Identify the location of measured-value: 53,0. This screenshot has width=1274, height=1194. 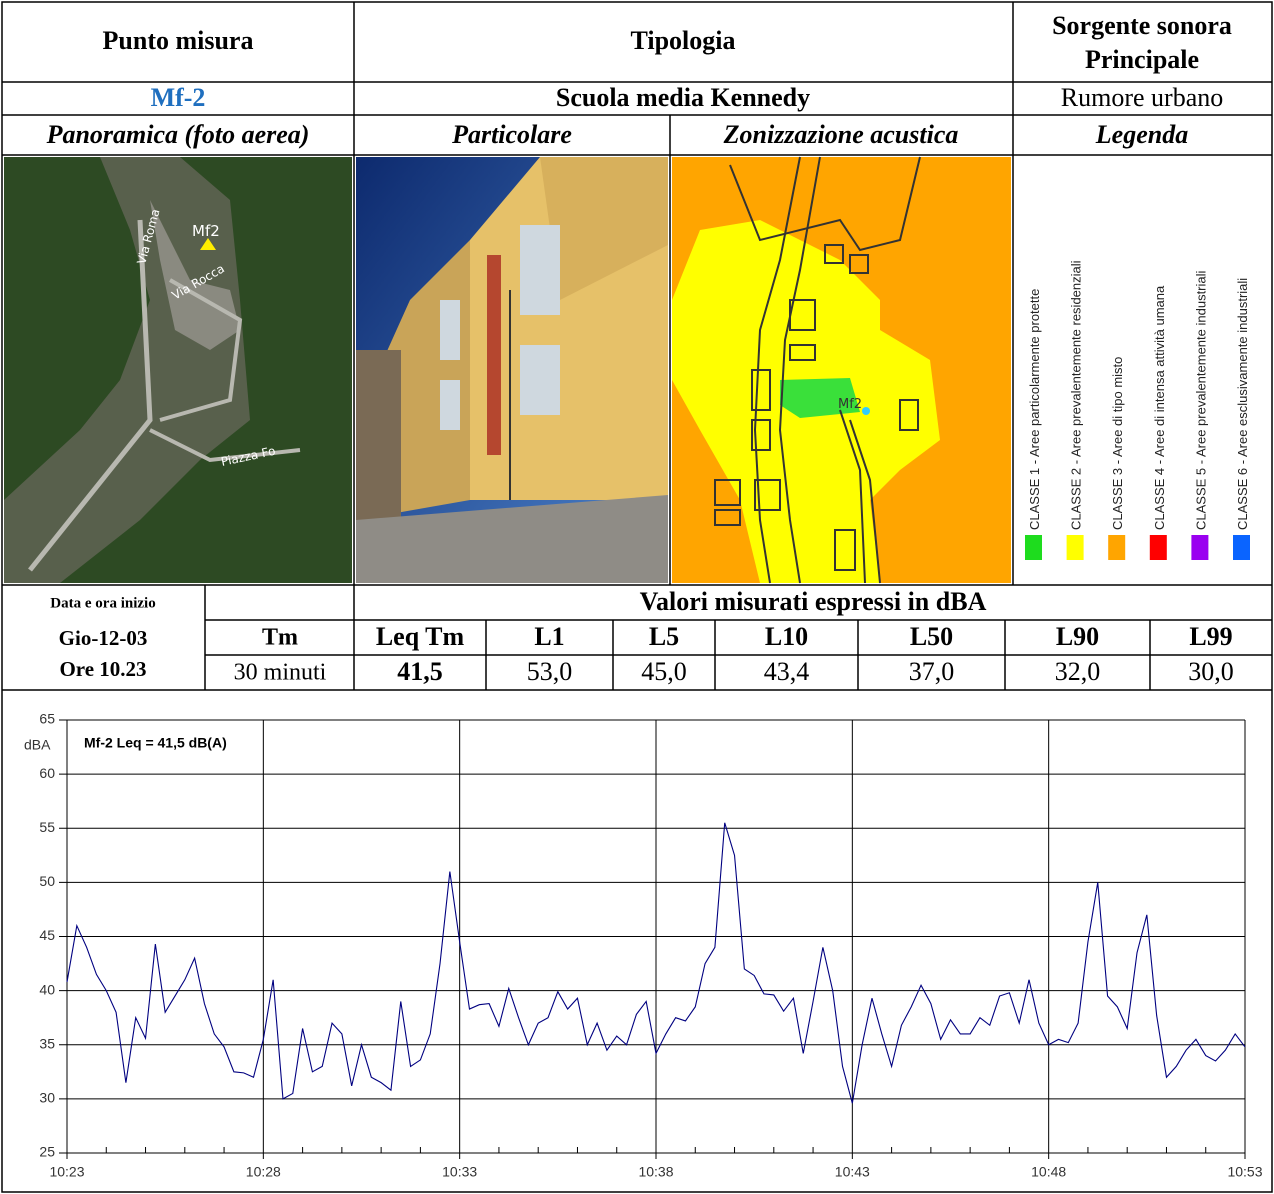
(550, 671).